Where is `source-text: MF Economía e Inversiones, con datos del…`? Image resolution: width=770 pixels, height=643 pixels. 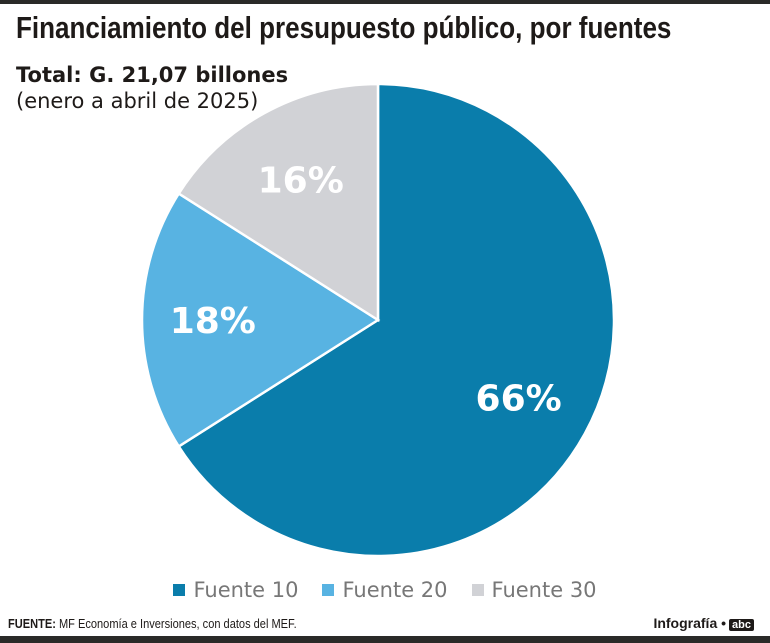
source-text: MF Economía e Inversiones, con datos del… is located at coordinates (176, 623).